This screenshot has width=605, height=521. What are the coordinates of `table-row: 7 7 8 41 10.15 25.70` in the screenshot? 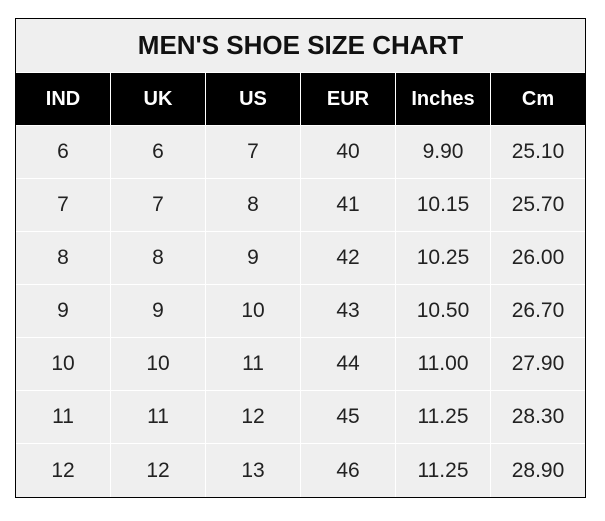 It's located at (300, 205).